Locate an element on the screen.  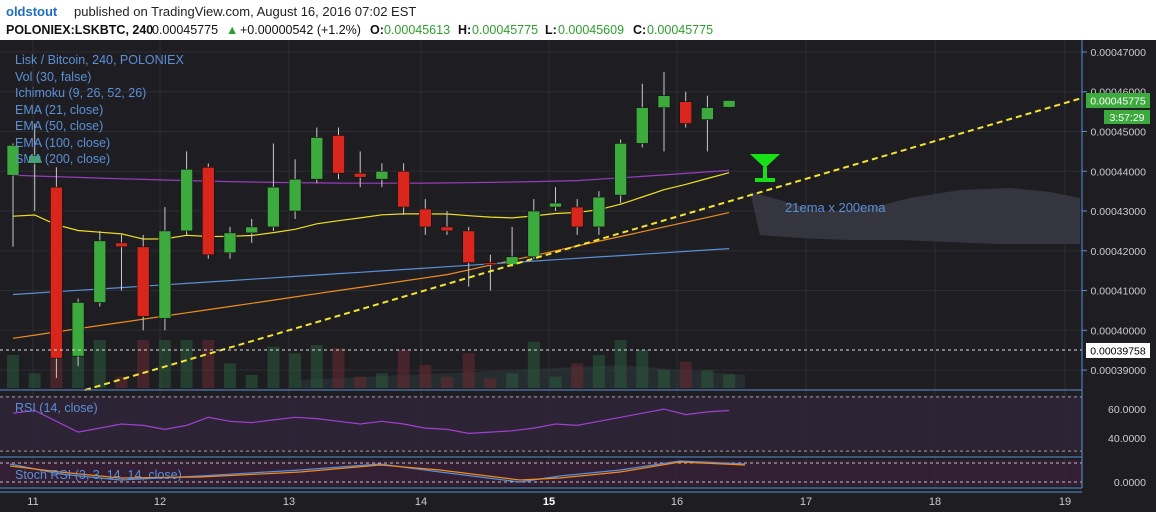
stoch-d-line is located at coordinates (377, 471).